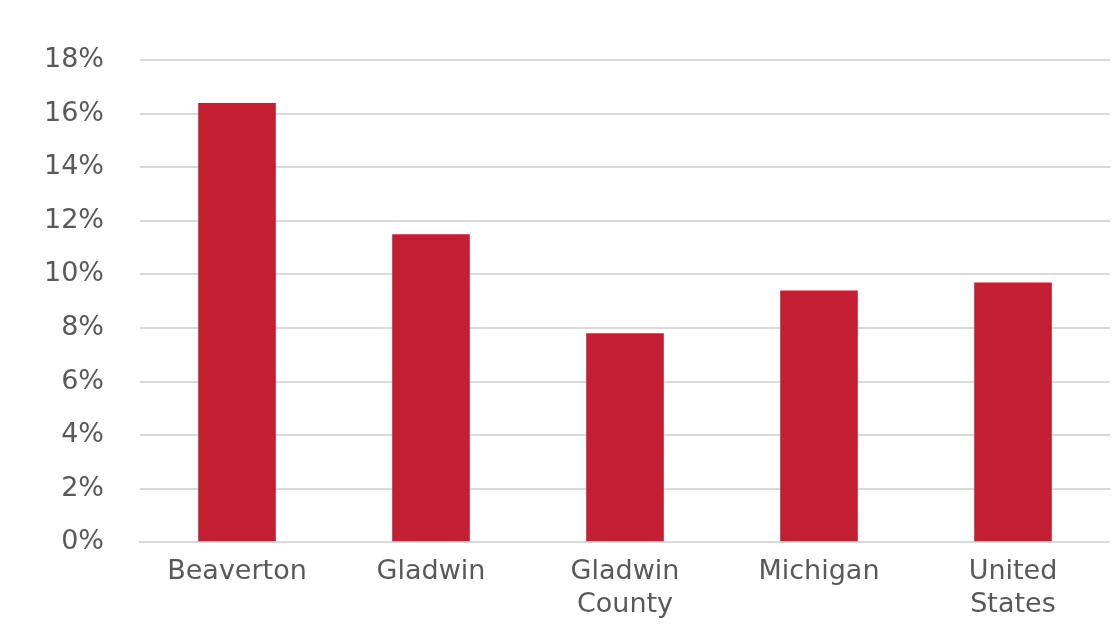 The width and height of the screenshot is (1118, 643). What do you see at coordinates (74, 165) in the screenshot?
I see `y-tick-label: 14%` at bounding box center [74, 165].